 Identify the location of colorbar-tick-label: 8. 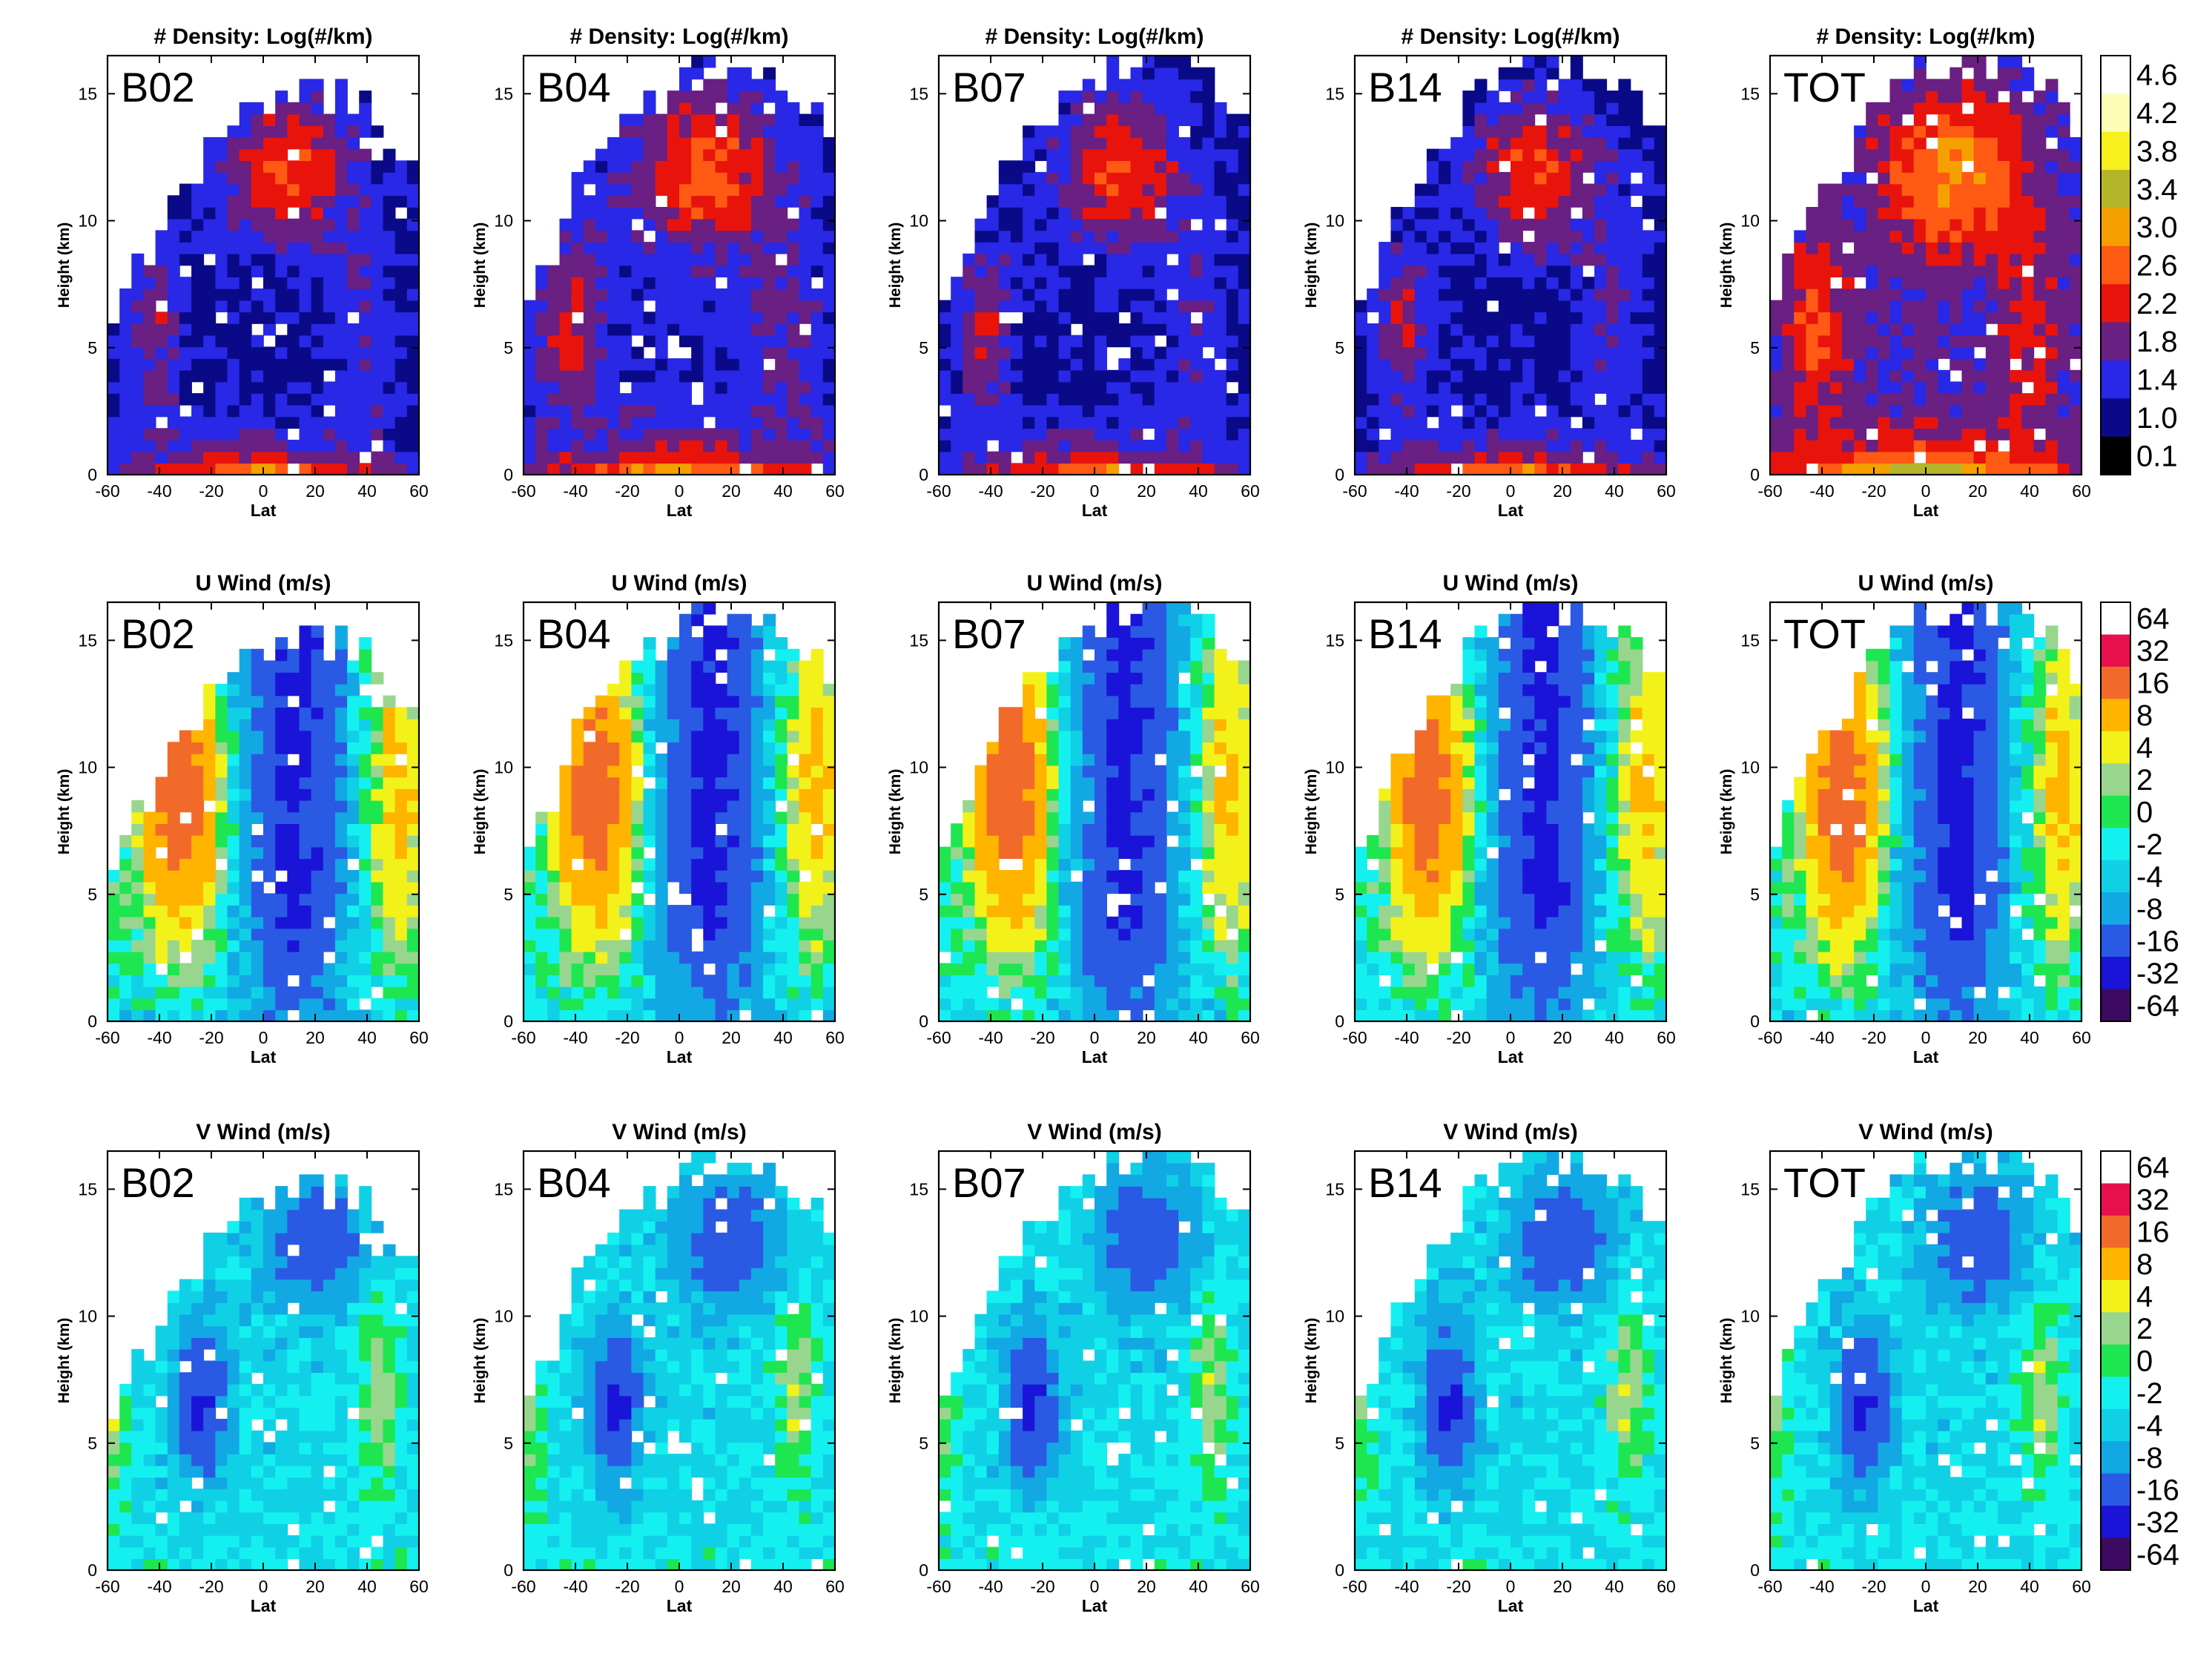
(2144, 715).